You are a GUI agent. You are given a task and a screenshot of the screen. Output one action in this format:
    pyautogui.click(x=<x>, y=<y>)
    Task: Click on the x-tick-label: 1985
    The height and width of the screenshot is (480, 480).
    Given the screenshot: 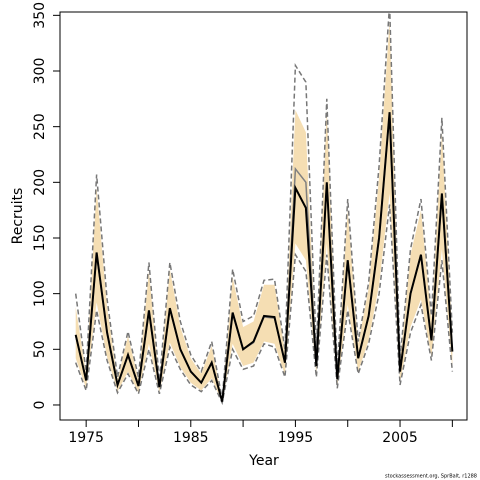 What is the action you would take?
    pyautogui.click(x=191, y=438)
    